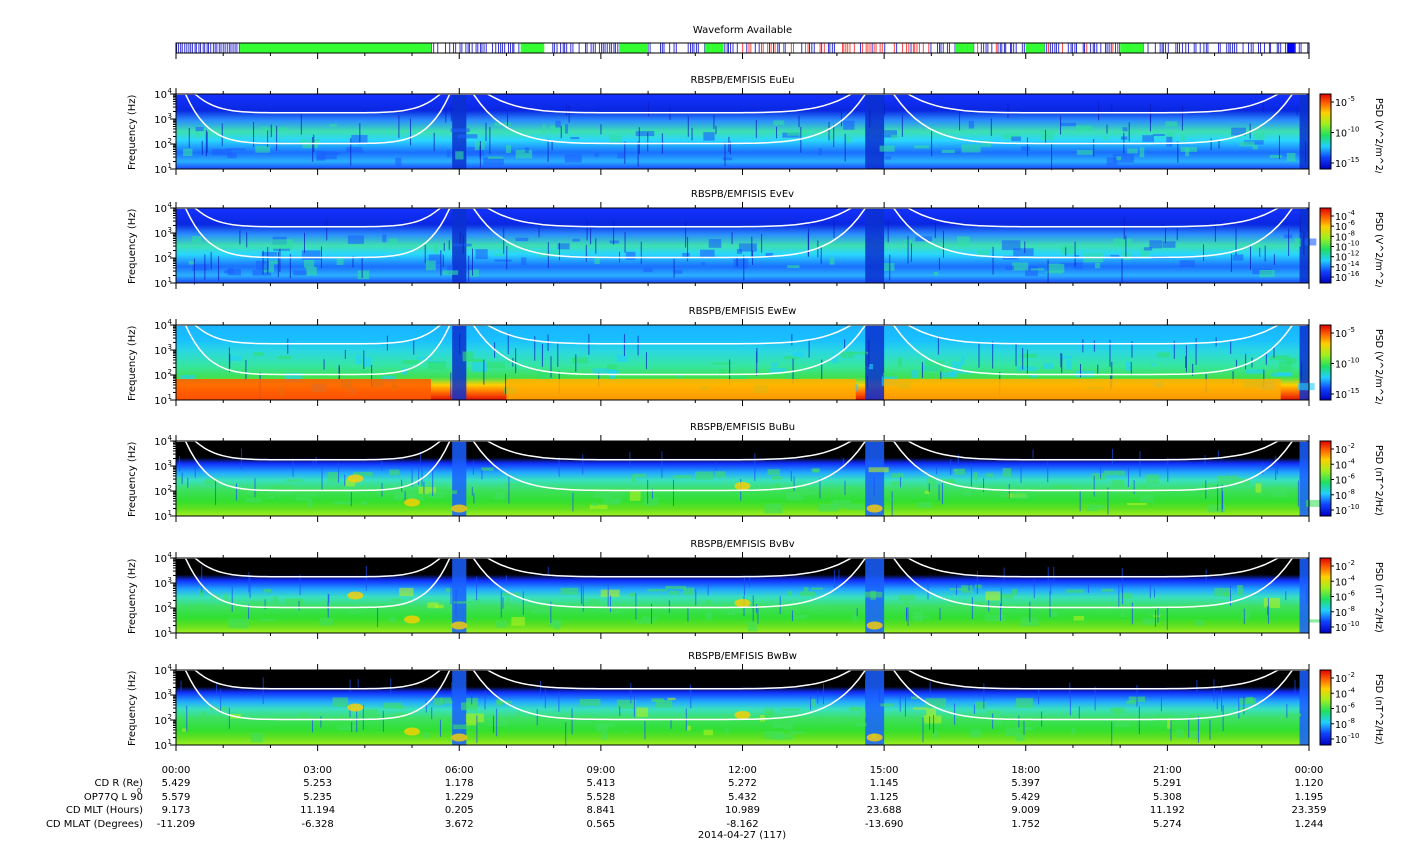  What do you see at coordinates (1026, 810) in the screenshot?
I see `ephemeris-value: 9.009` at bounding box center [1026, 810].